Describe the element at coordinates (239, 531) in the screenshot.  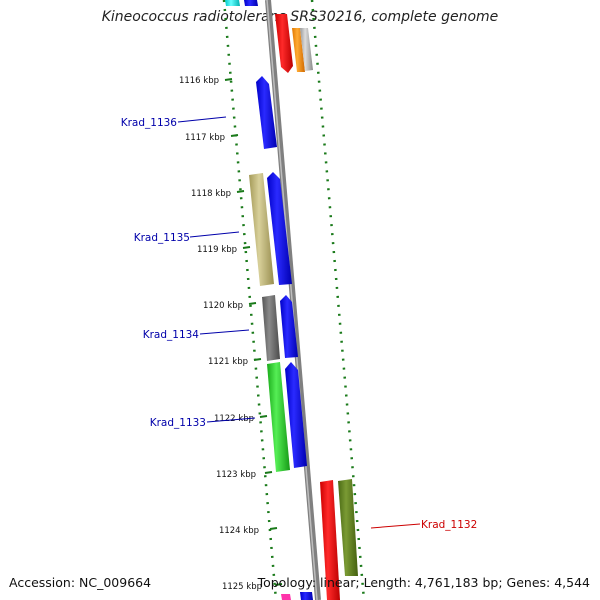
I see `ruler-label: 1124 kbp` at that location.